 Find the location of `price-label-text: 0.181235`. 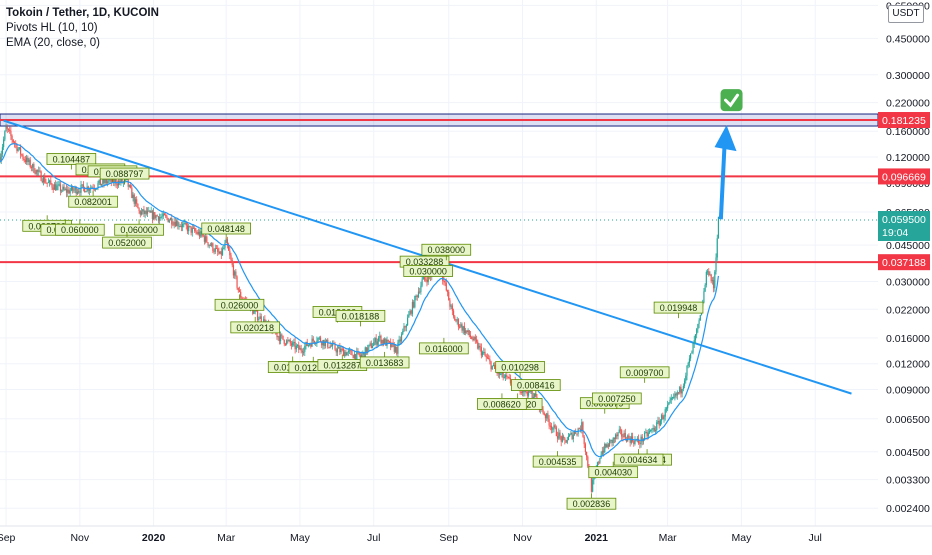

price-label-text: 0.181235 is located at coordinates (904, 121).